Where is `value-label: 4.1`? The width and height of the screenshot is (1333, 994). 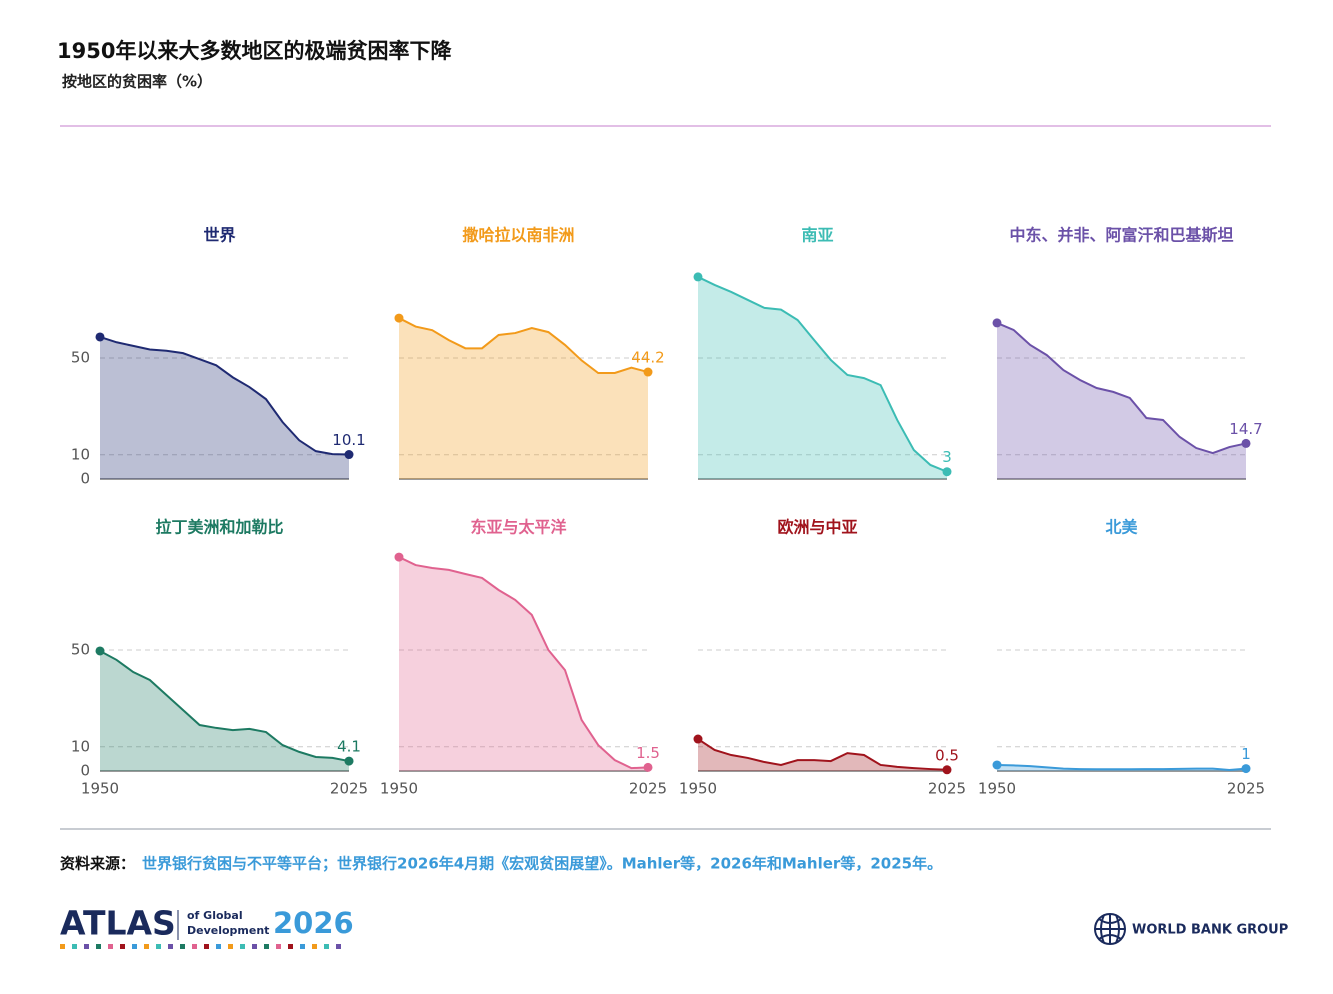 value-label: 4.1 is located at coordinates (349, 747).